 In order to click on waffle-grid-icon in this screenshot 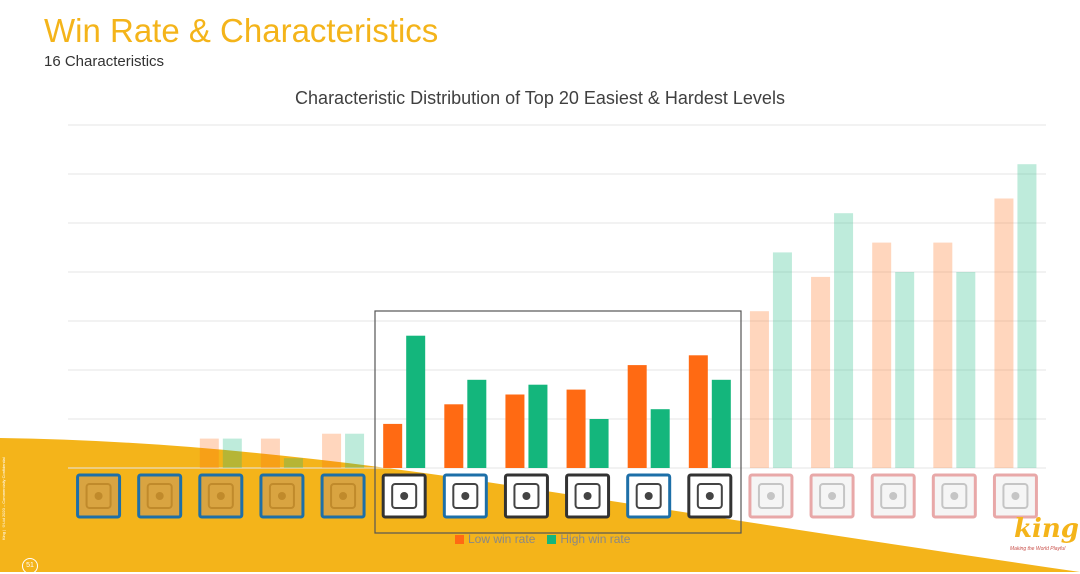, I will do `click(221, 496)`.